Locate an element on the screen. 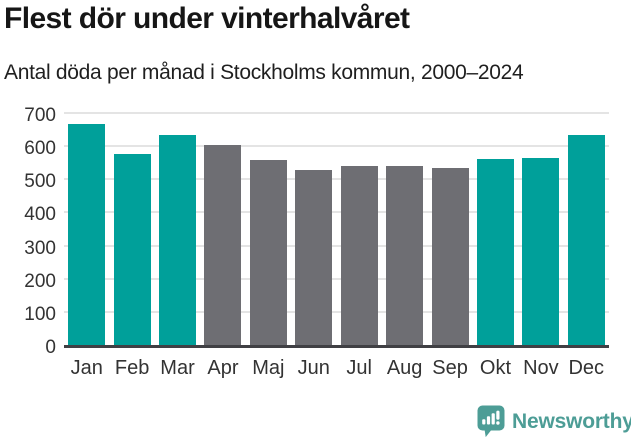 The image size is (631, 439). newsworthy-bar-chart-bubble-icon is located at coordinates (491, 421).